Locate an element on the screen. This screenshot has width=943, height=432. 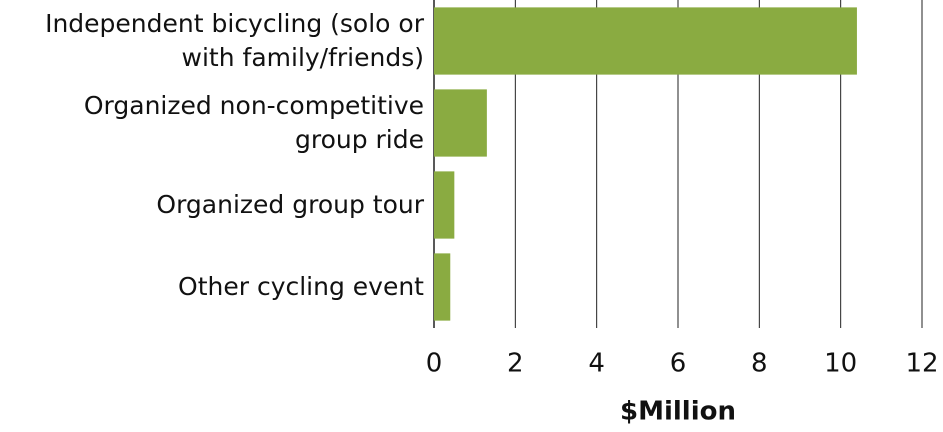
y-tick-label: Organized non-competitive group ride is located at coordinates (253, 122).